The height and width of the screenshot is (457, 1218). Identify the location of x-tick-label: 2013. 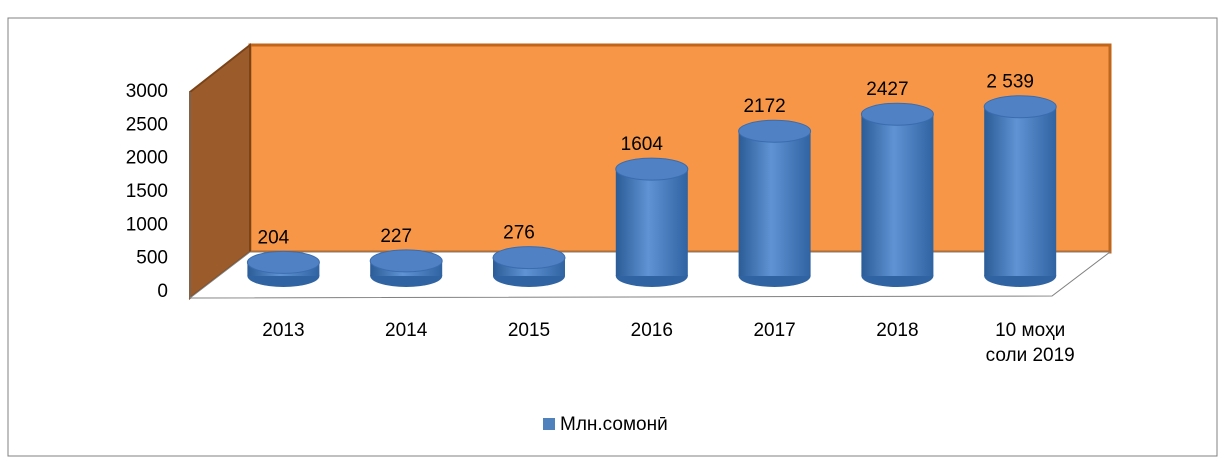
(283, 330).